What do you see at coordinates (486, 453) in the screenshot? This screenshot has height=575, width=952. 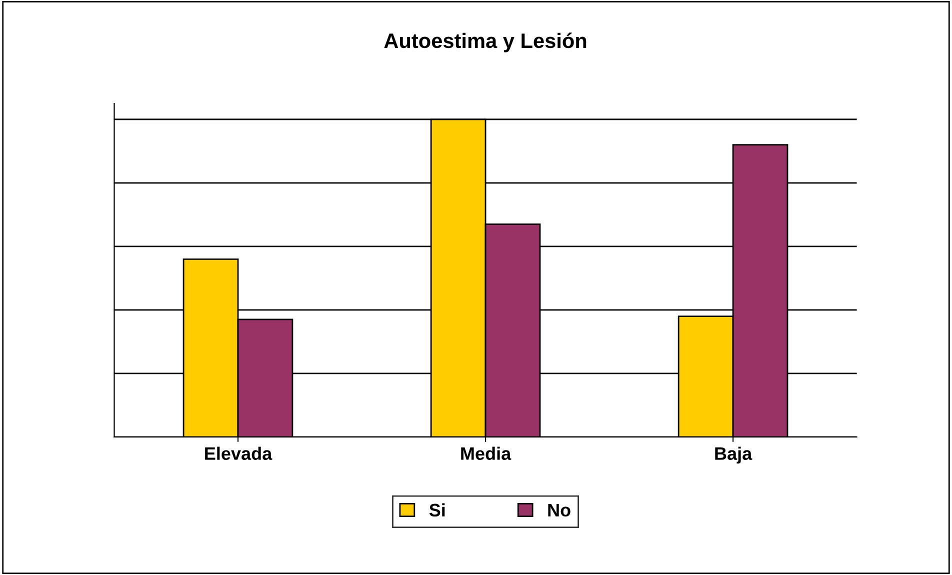 I see `x-tick-label: Media` at bounding box center [486, 453].